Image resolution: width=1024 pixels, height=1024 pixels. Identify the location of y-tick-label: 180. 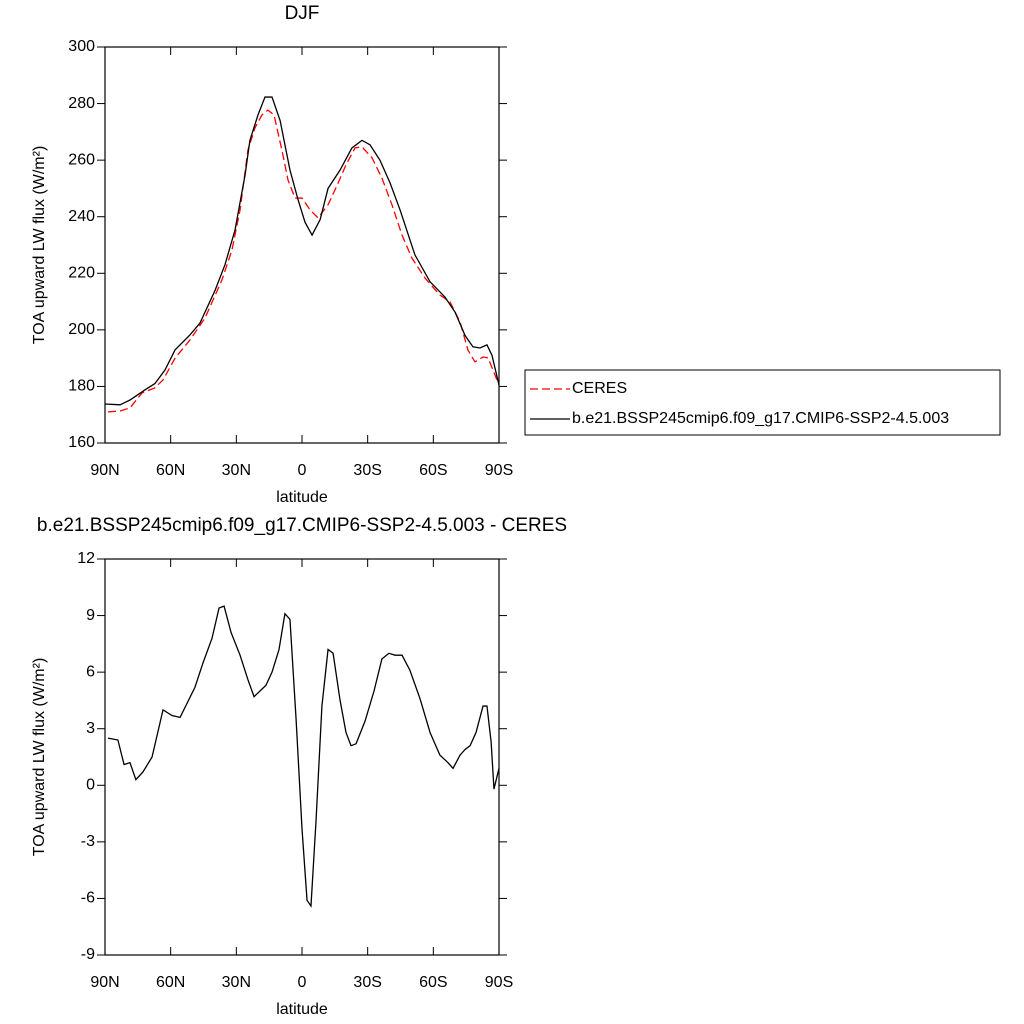
(81, 386).